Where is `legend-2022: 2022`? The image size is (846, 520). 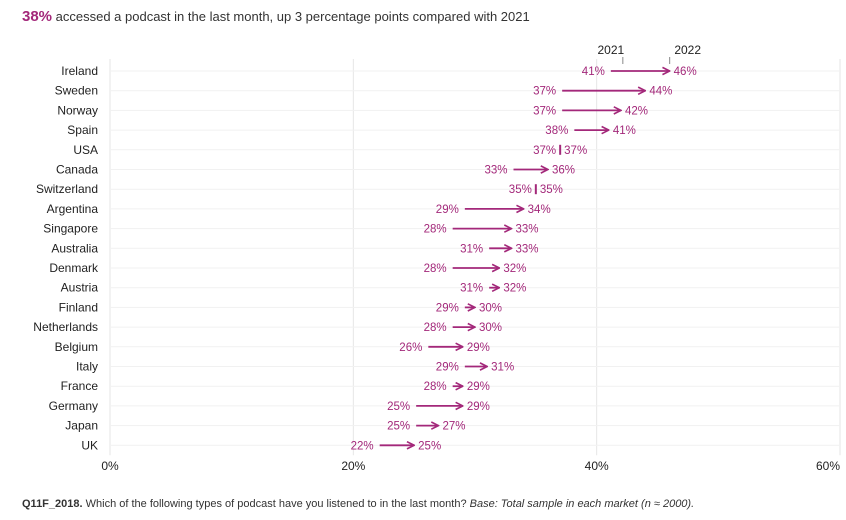
legend-2022: 2022 is located at coordinates (687, 50).